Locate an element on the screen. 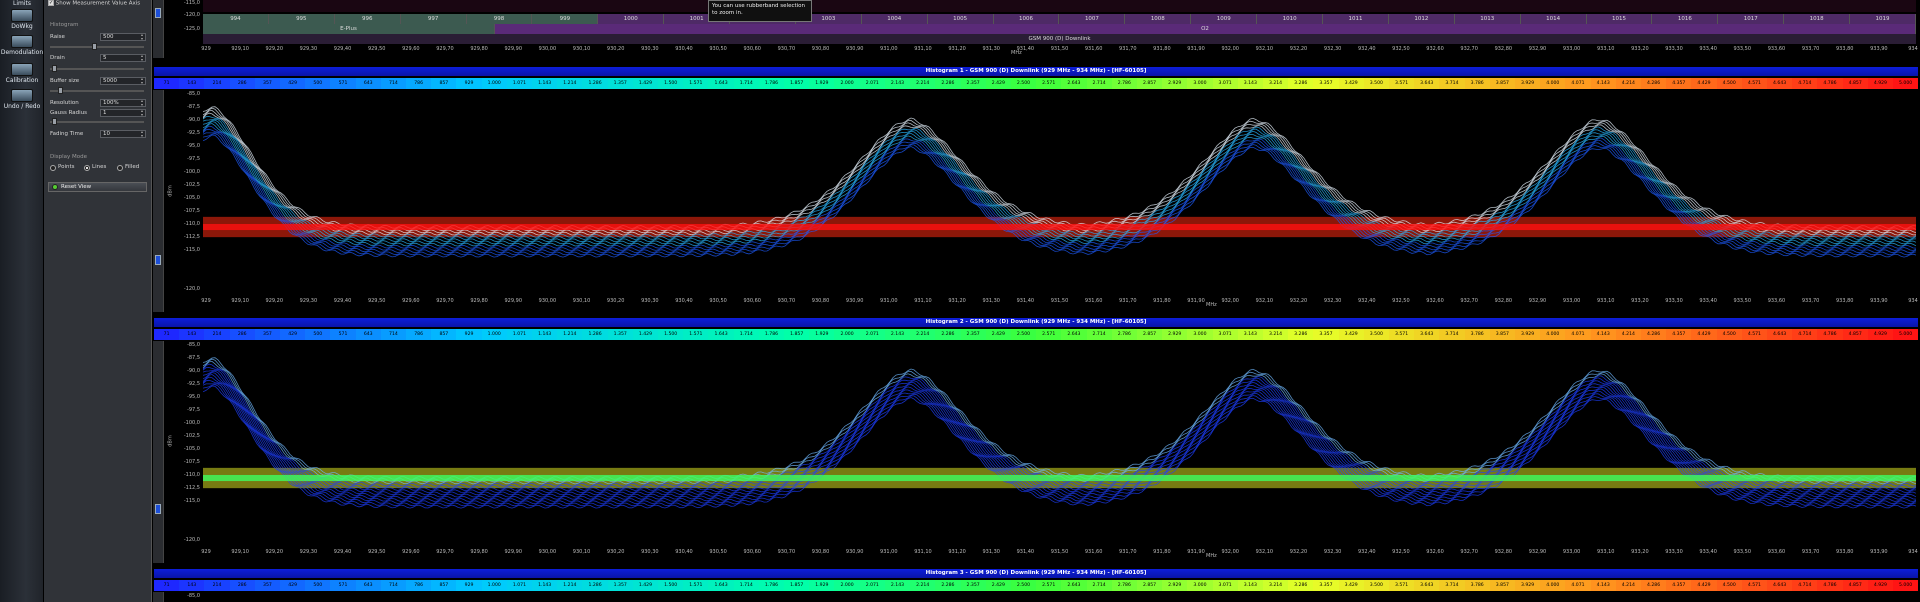  raise-input: 500 is located at coordinates (123, 37).